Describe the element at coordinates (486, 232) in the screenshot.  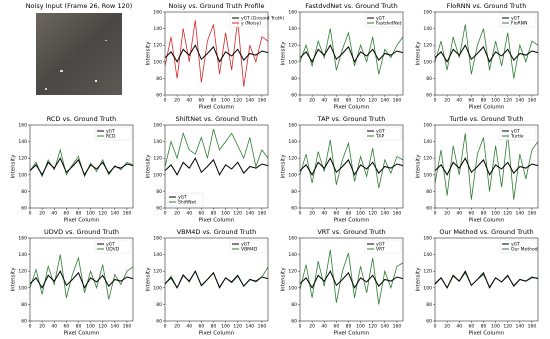
I see `chart-title: Our Method vs. Ground Truth` at that location.